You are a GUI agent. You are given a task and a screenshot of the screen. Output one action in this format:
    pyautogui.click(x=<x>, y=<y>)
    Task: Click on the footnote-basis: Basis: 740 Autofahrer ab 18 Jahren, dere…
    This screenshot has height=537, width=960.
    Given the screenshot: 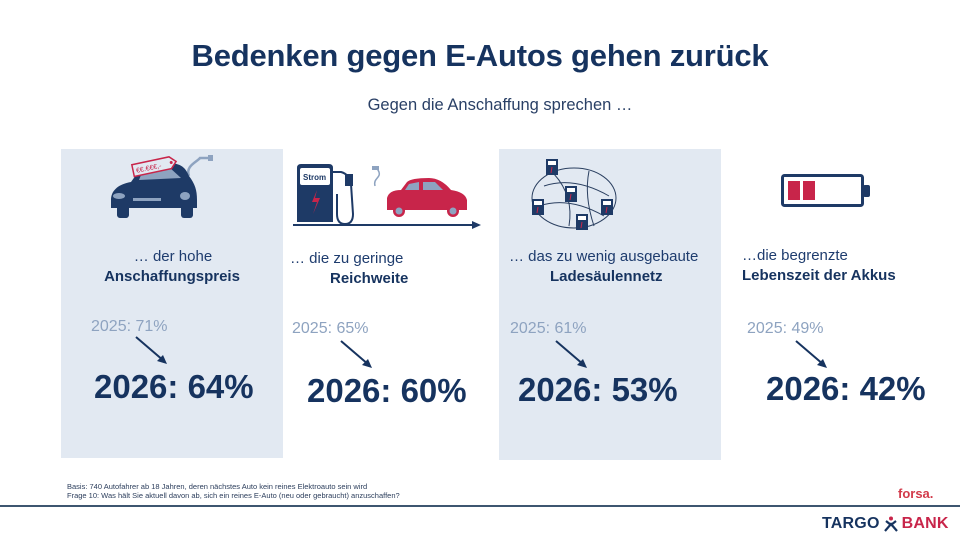 What is the action you would take?
    pyautogui.click(x=217, y=486)
    